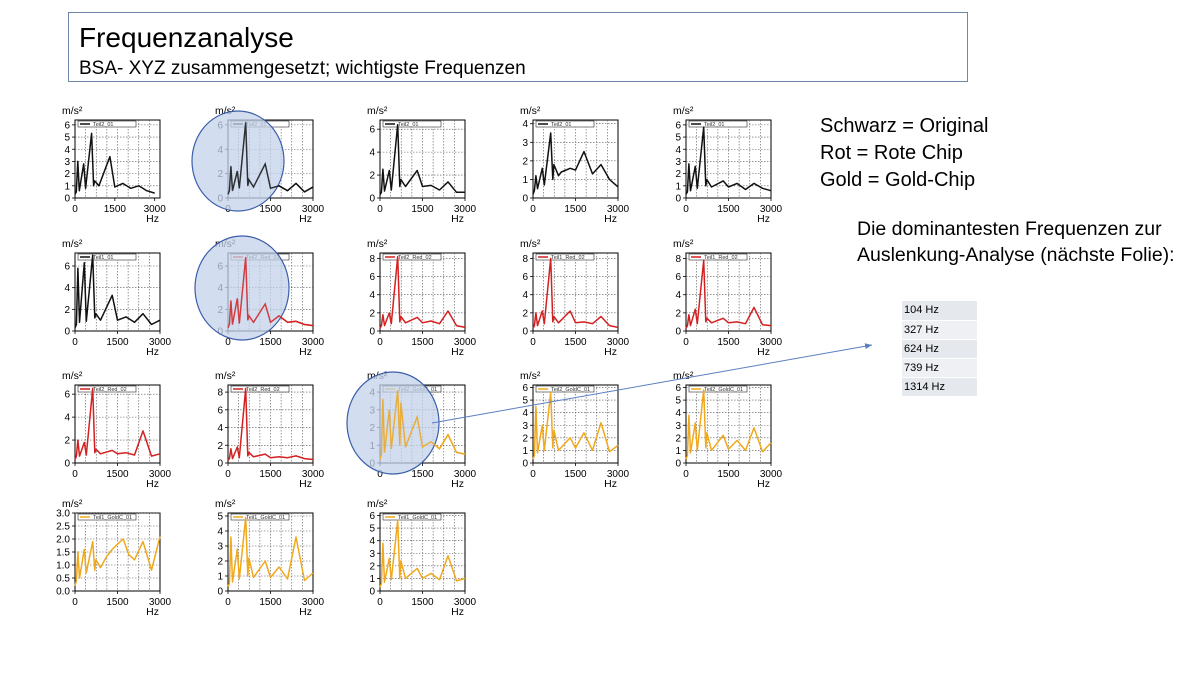 This screenshot has width=1200, height=675. What do you see at coordinates (422, 298) in the screenshot?
I see `spectrum-chart: 0 2 4 6 8 0 1500 3000 m/s² Hz Teil2_Red_02` at bounding box center [422, 298].